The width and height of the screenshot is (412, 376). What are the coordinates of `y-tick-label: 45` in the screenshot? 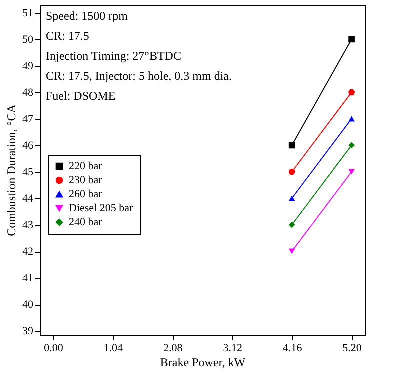 It's located at (28, 172).